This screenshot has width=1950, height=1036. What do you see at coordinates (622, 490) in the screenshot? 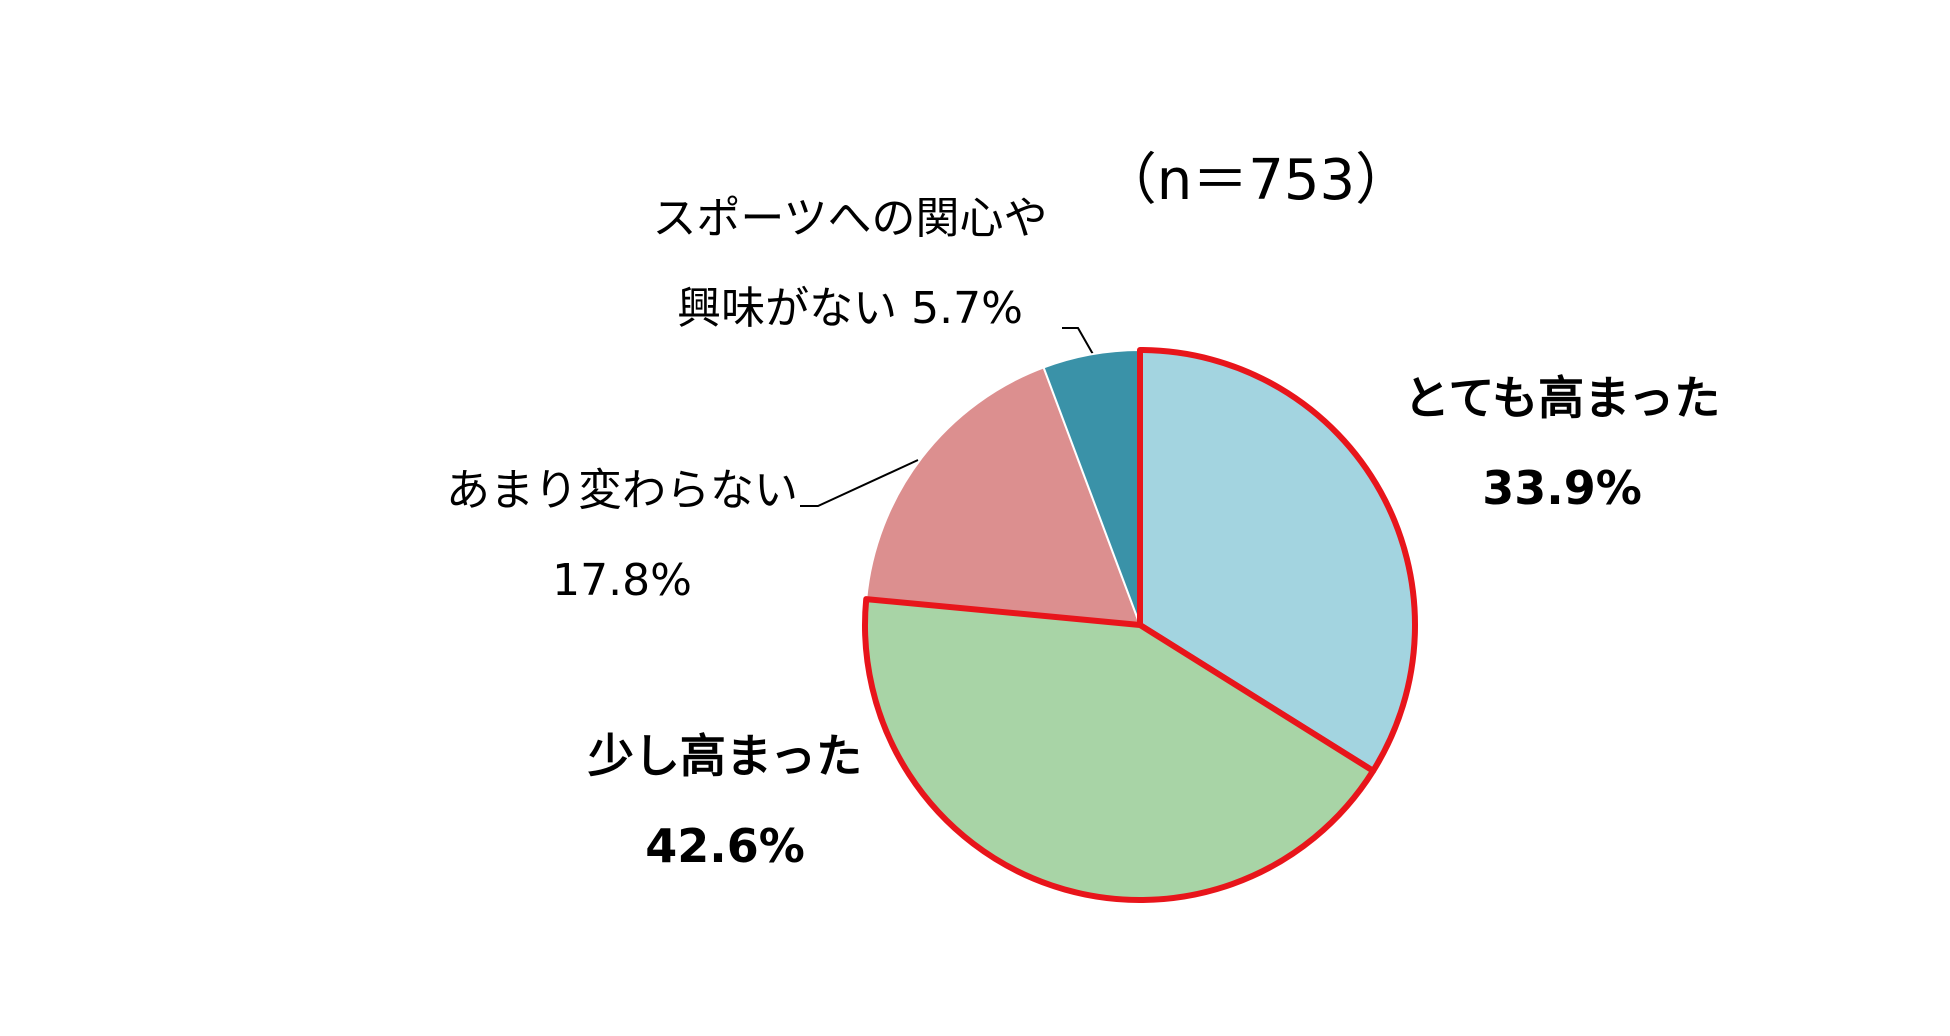
I see `category-label: あまり変わらない` at bounding box center [622, 490].